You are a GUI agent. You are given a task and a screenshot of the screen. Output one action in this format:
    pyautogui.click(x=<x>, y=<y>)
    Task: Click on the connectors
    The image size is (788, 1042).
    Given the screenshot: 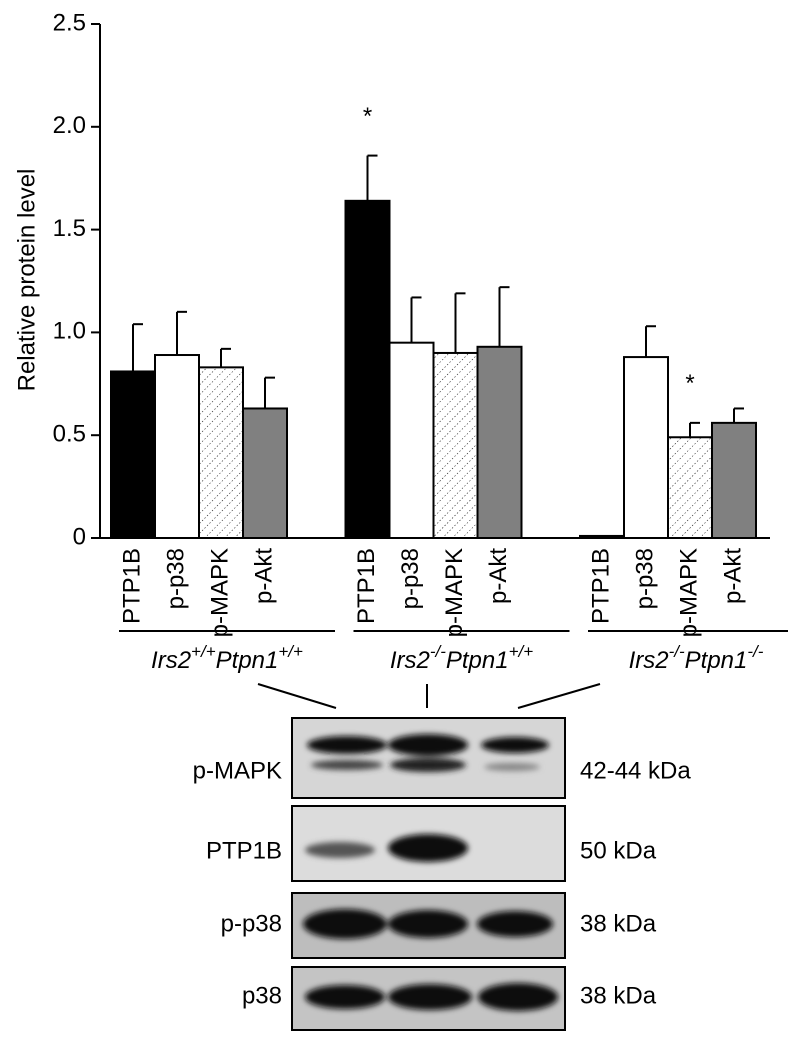 What is the action you would take?
    pyautogui.click(x=429, y=696)
    